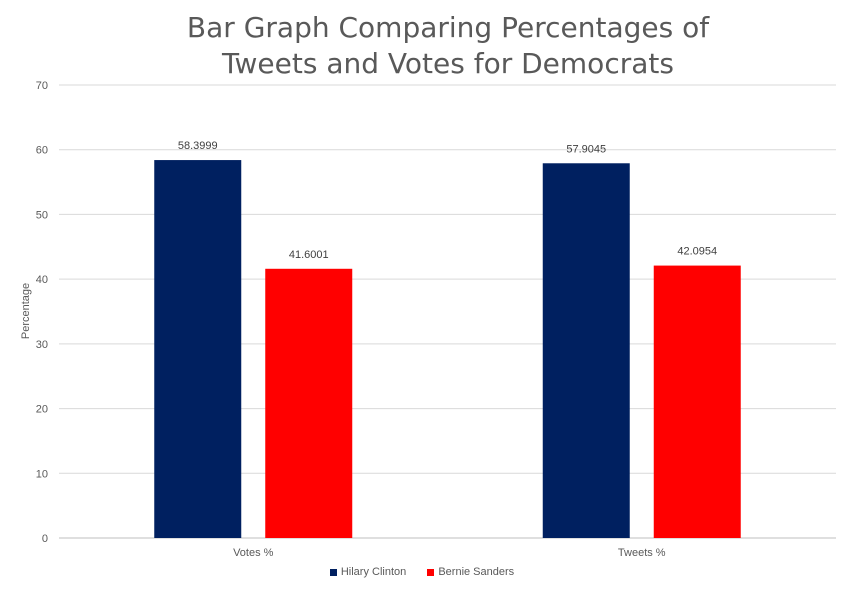 This screenshot has height=592, width=844. I want to click on legend-label-hilary-clinton: Hilary Clinton, so click(373, 572).